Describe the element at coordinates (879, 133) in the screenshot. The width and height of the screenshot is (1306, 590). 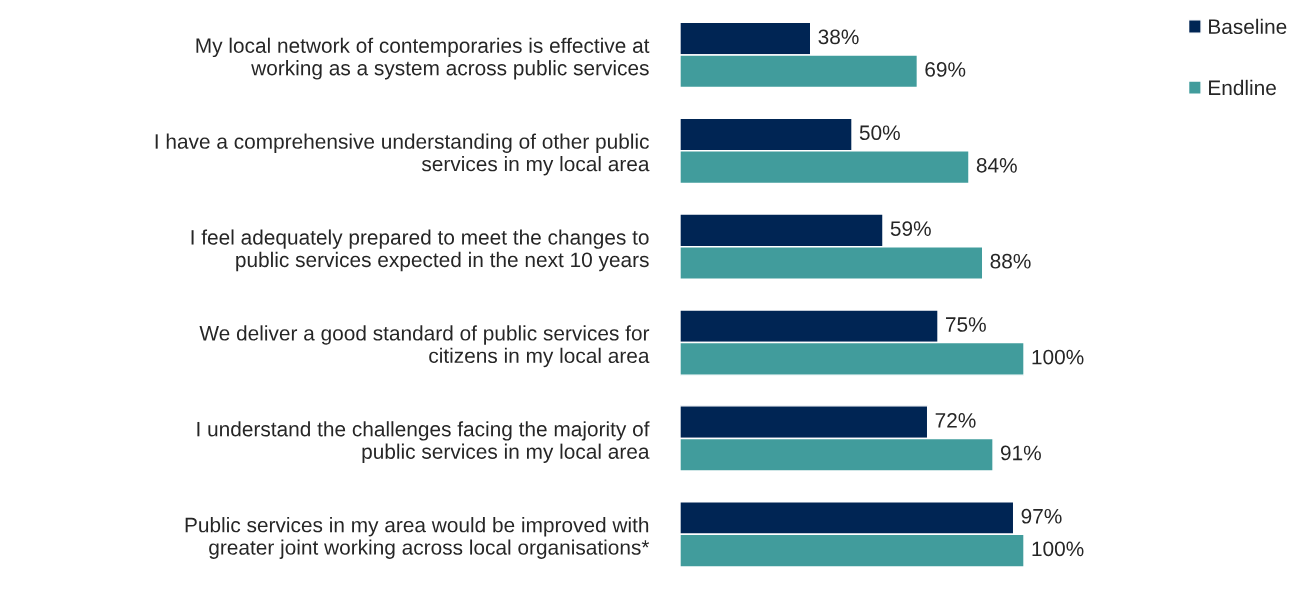
I see `data-label: 50%` at that location.